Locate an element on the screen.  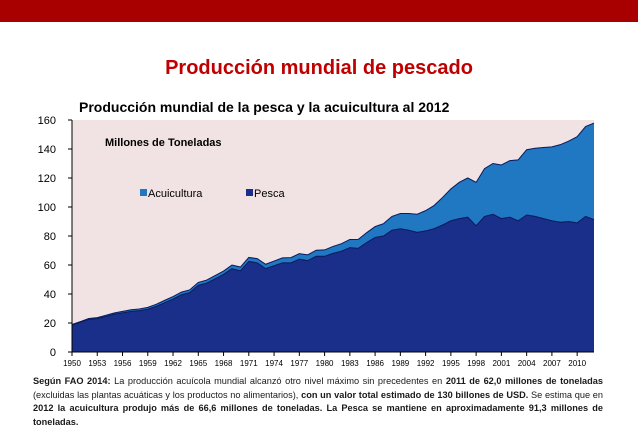
legend-swatch-acuicultura is located at coordinates (143, 192).